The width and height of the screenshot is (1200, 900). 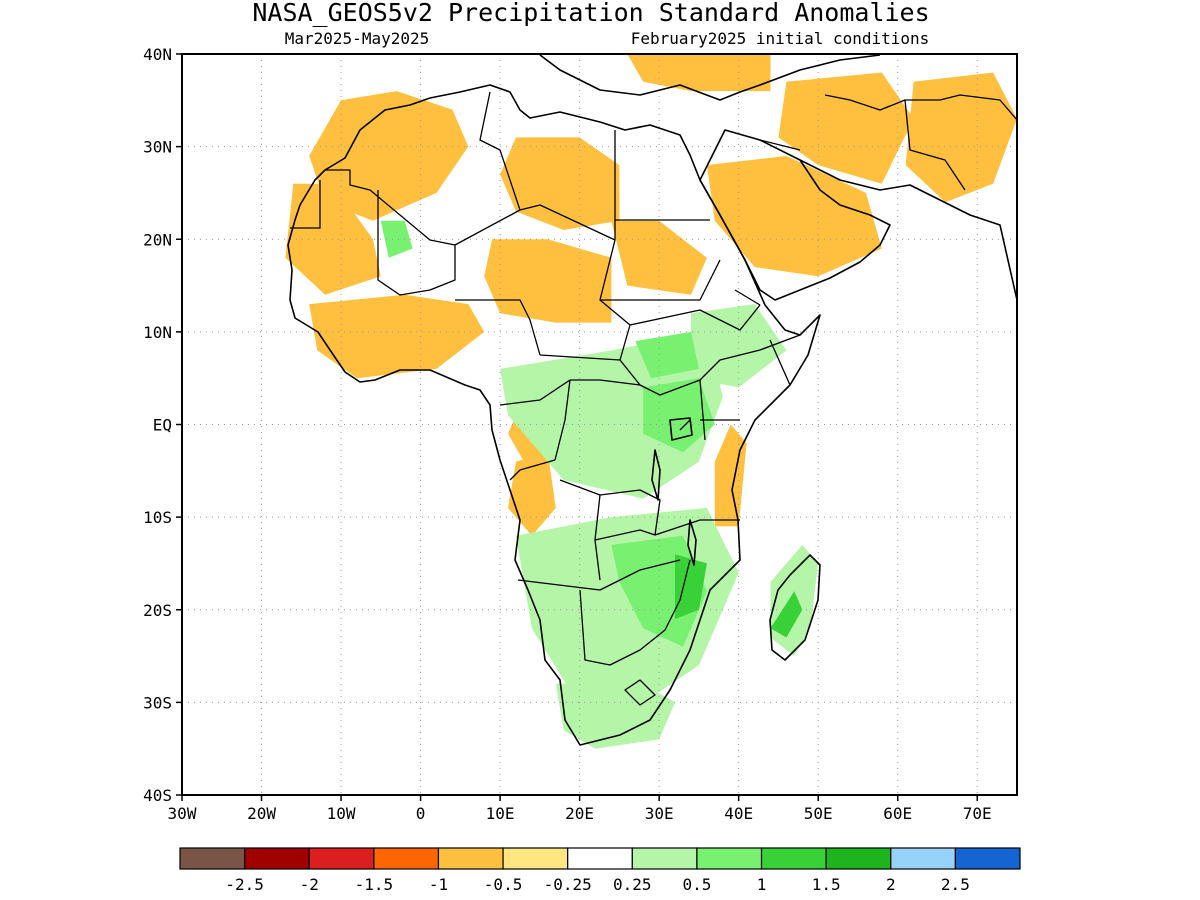 What do you see at coordinates (818, 813) in the screenshot?
I see `lon-tick-label: 50E` at bounding box center [818, 813].